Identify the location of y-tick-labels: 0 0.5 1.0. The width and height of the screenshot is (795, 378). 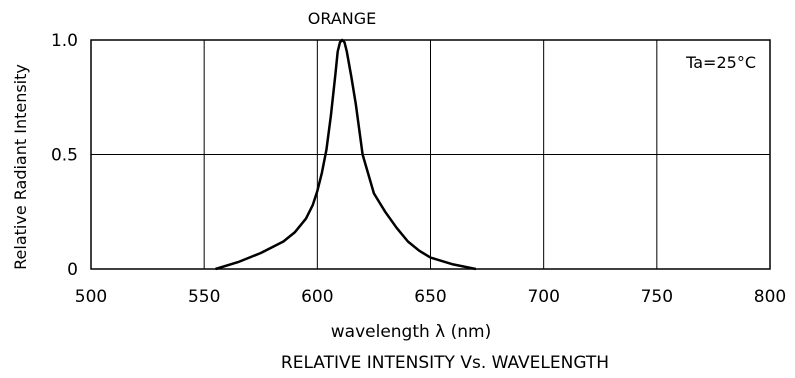
(64, 155).